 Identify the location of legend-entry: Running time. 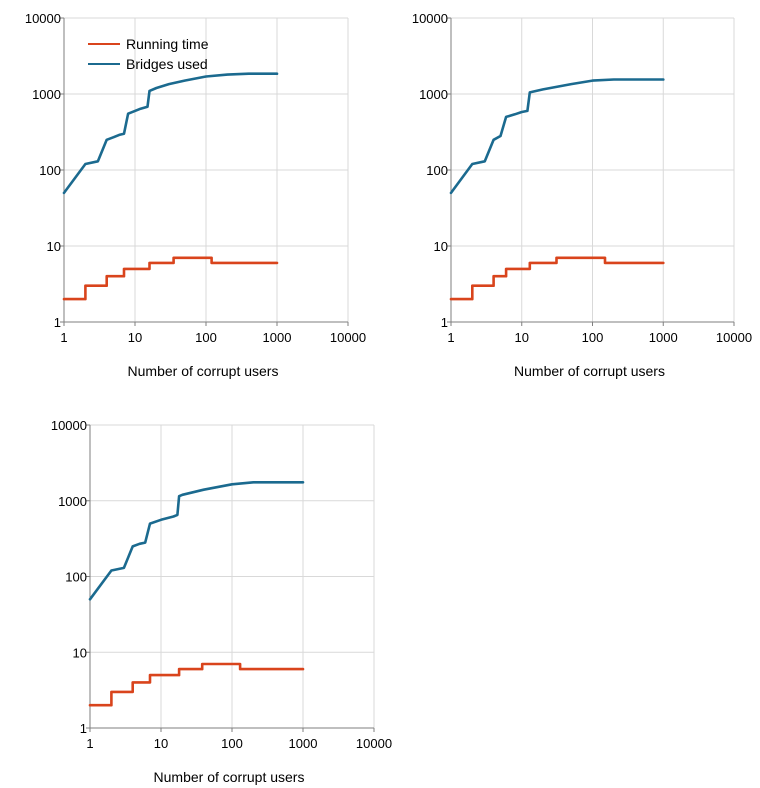
(167, 44).